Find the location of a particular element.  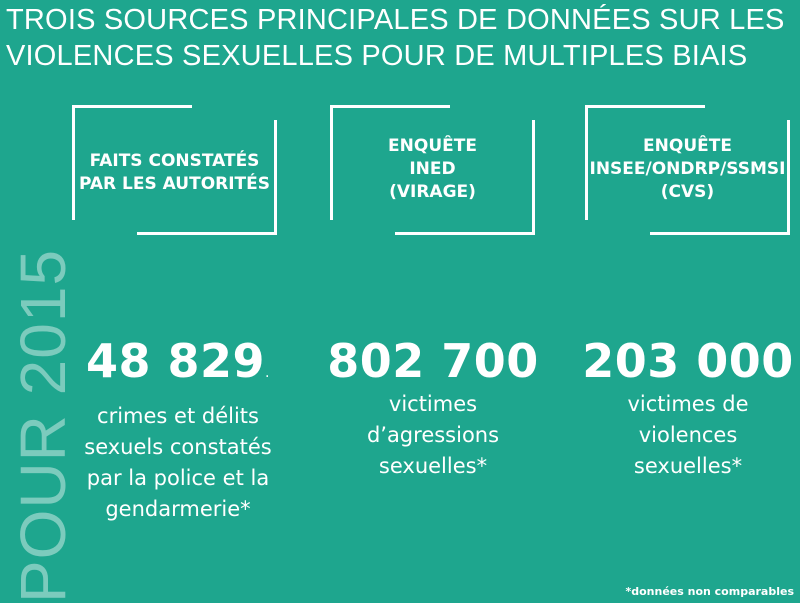

stat-desc-cvs: victimes de violences sexuelles* is located at coordinates (688, 435).